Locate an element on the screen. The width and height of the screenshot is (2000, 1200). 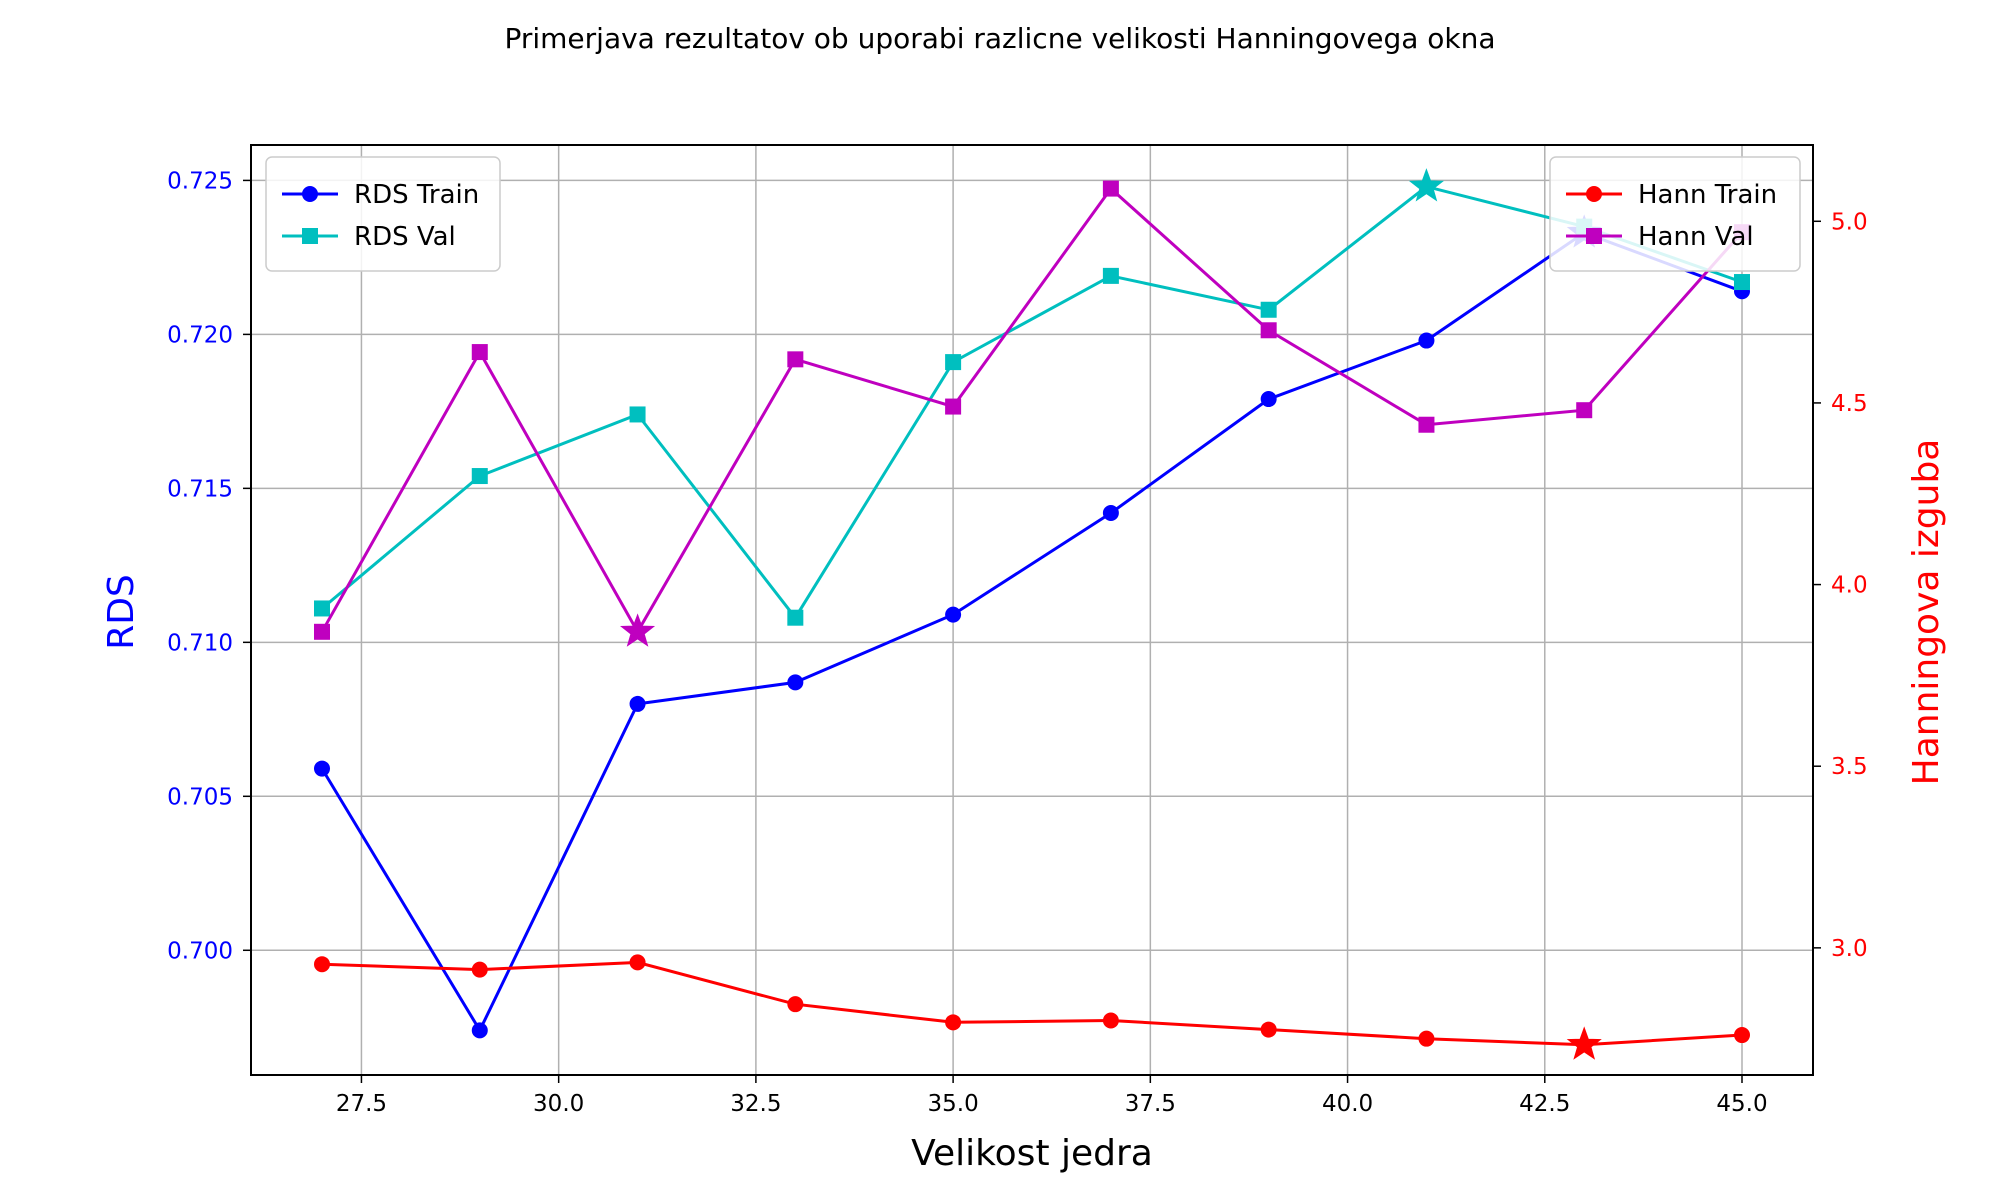
y-tick-label-right: 4.5 is located at coordinates (1849, 404).